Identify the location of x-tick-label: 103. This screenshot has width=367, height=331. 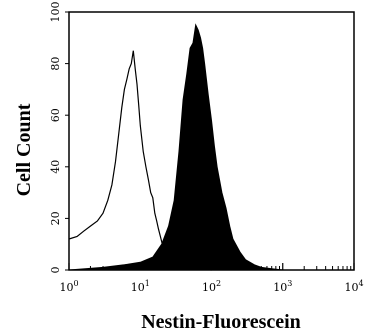
(282, 286).